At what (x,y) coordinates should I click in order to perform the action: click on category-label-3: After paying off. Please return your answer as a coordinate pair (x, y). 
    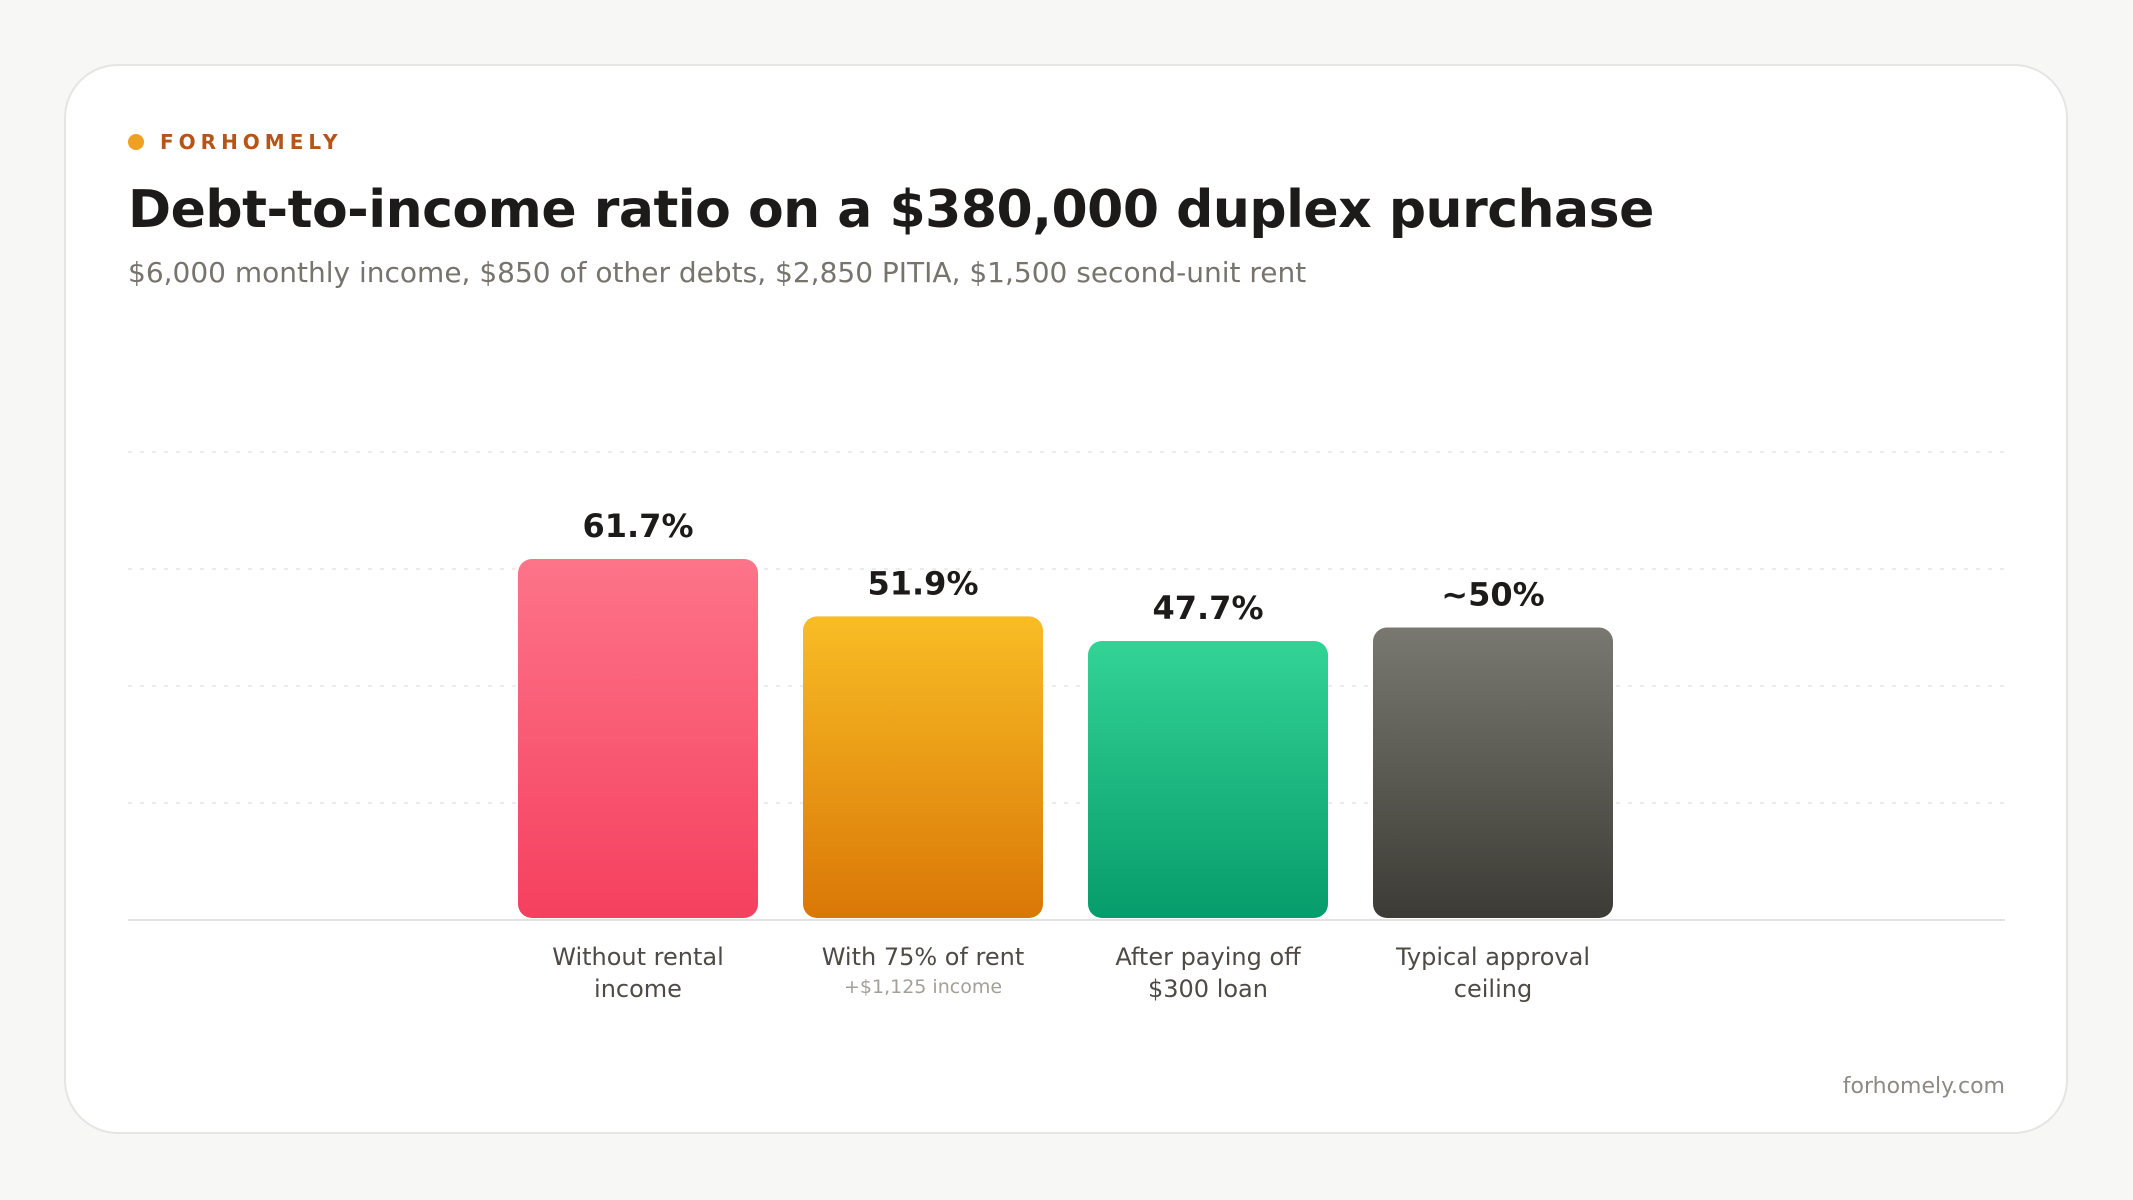
    Looking at the image, I should click on (1208, 957).